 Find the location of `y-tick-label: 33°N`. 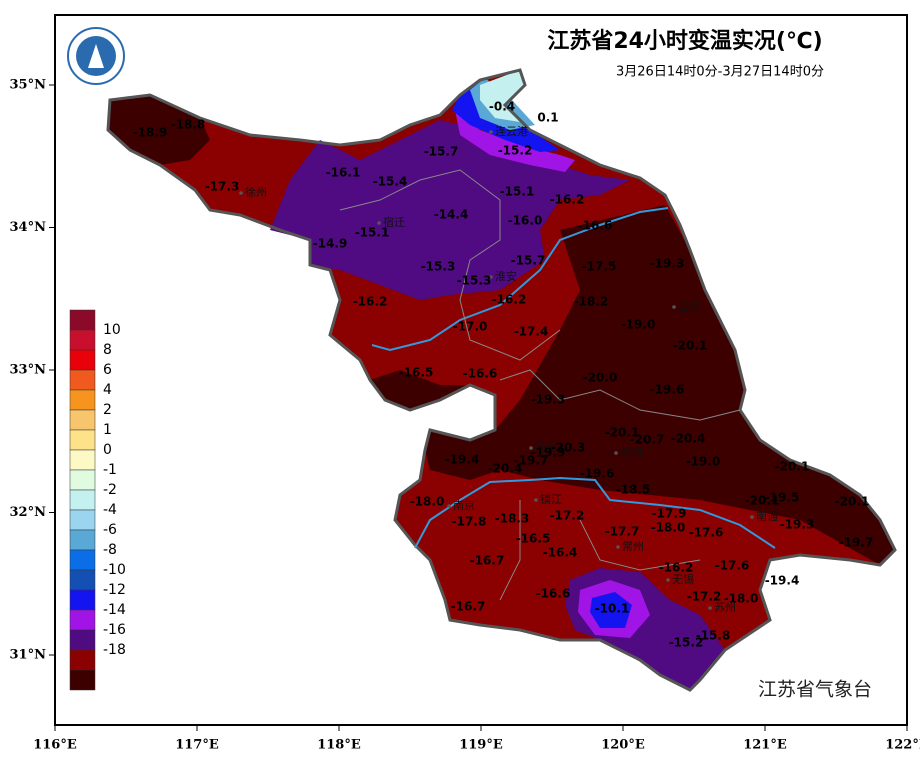

y-tick-label: 33°N is located at coordinates (28, 370).